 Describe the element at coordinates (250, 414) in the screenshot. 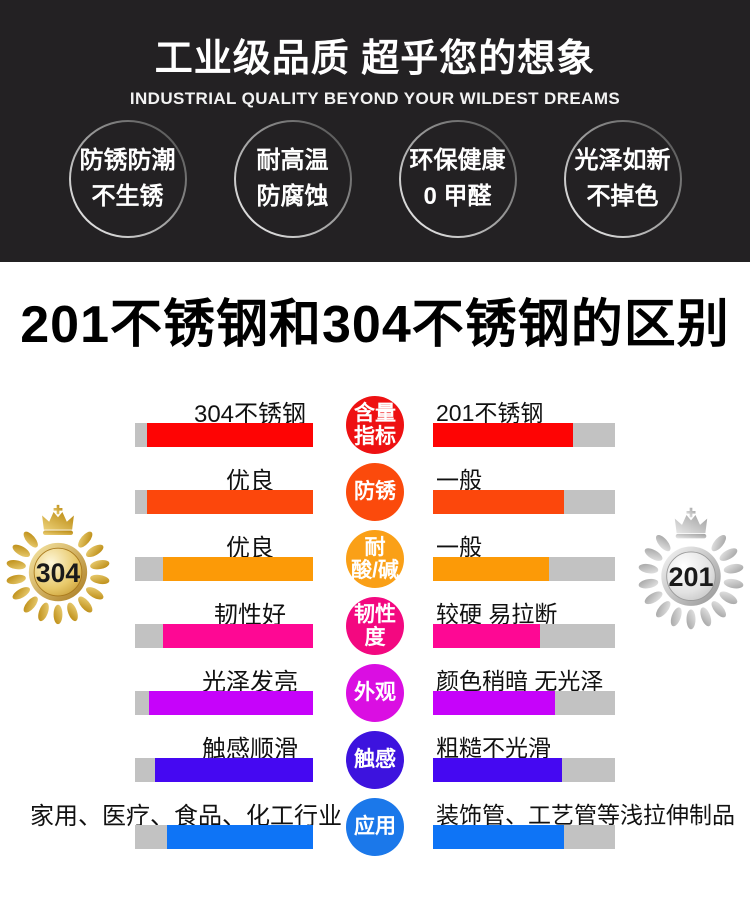

I see `row-left-label: 304不锈钢` at that location.